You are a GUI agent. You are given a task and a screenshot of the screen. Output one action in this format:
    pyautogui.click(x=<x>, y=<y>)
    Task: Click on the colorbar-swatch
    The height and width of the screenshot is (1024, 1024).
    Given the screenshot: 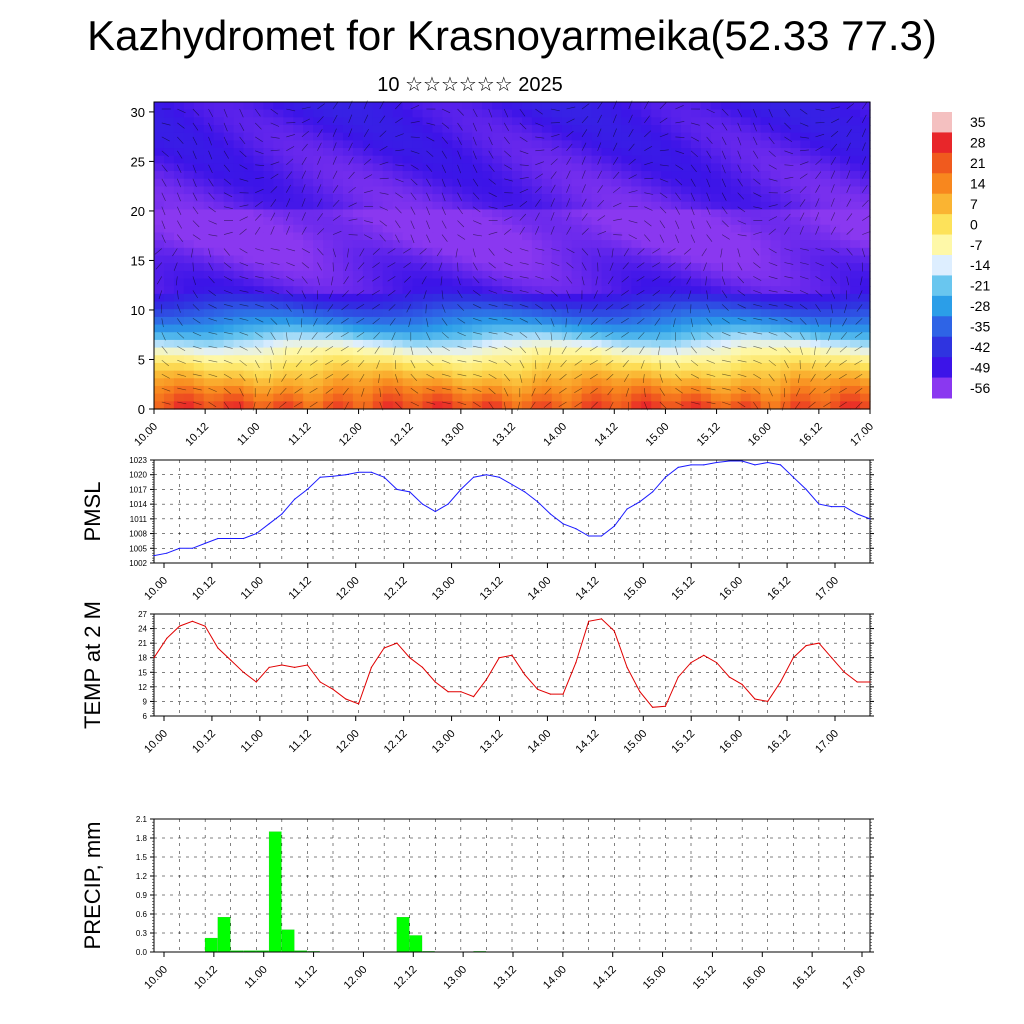 What is the action you would take?
    pyautogui.click(x=942, y=245)
    